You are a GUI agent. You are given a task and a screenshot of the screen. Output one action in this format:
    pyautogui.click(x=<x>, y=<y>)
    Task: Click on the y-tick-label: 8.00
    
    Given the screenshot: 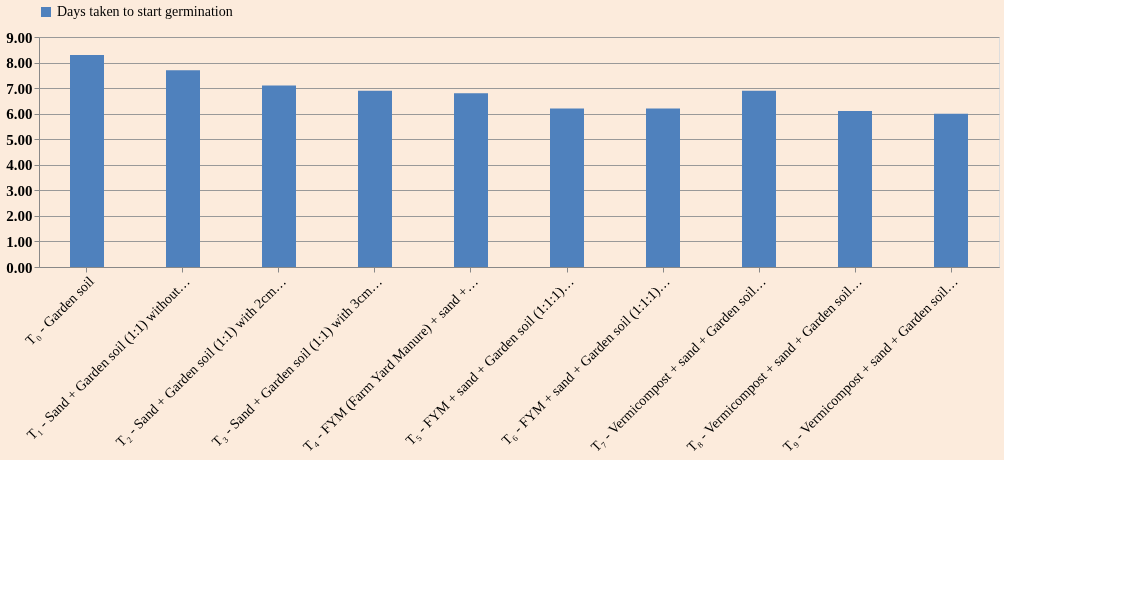 What is the action you would take?
    pyautogui.click(x=19, y=63)
    